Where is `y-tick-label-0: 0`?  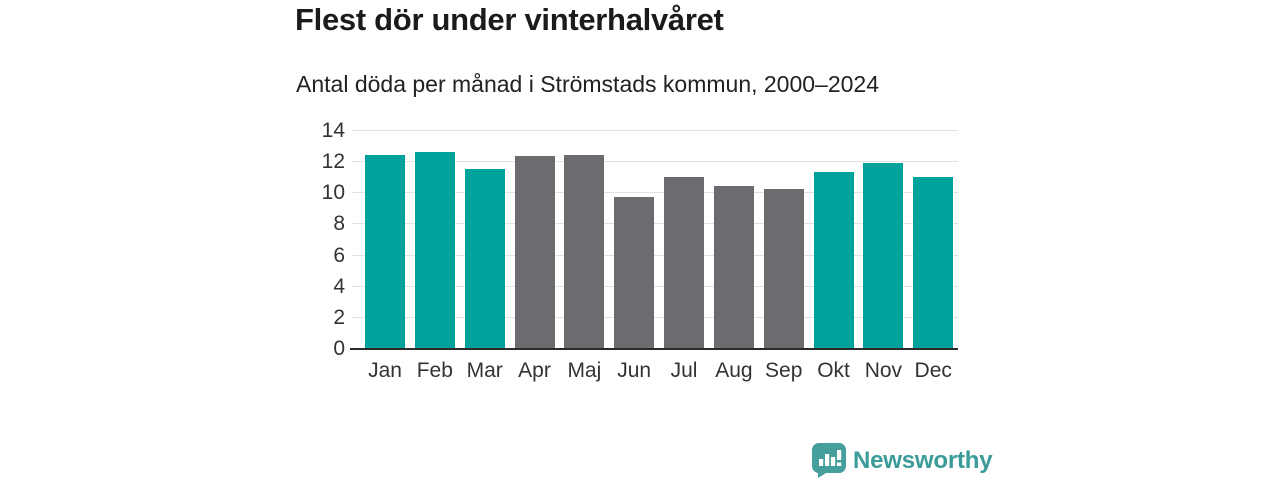 y-tick-label-0: 0 is located at coordinates (339, 348).